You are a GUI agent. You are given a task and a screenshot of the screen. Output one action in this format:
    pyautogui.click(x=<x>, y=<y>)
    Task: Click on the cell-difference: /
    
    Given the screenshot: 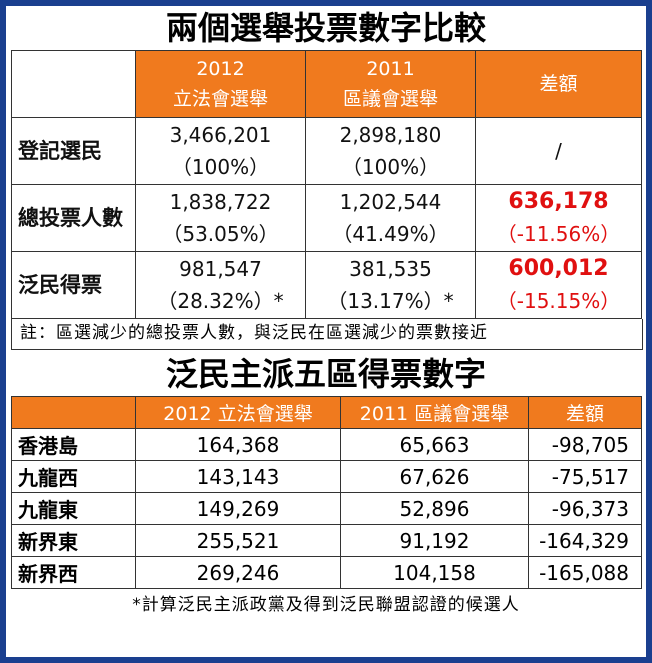 What is the action you would take?
    pyautogui.click(x=558, y=151)
    